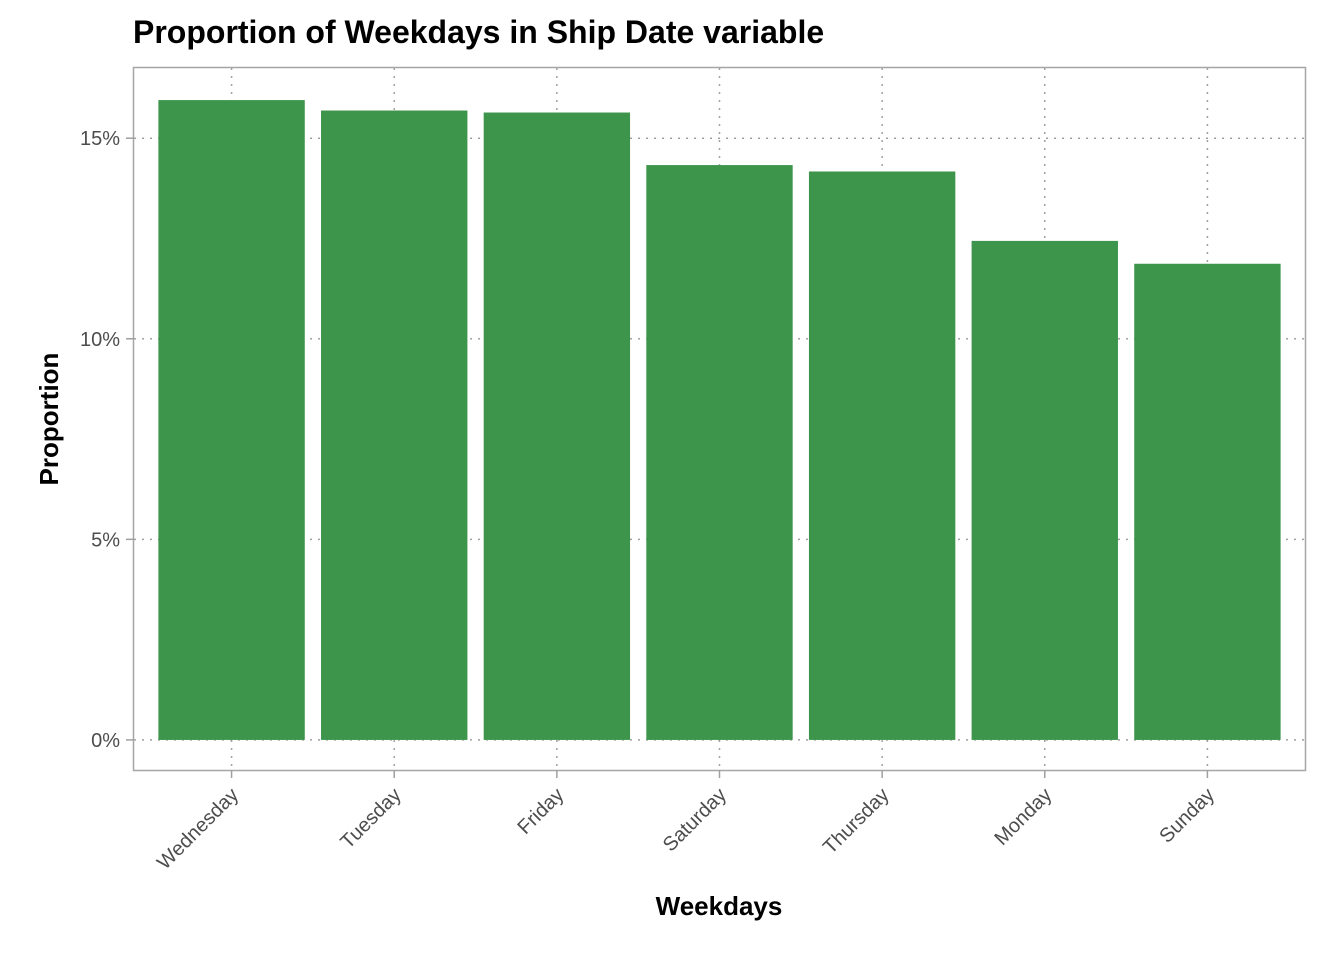 The width and height of the screenshot is (1344, 960). Describe the element at coordinates (1187, 816) in the screenshot. I see `x-tick-label: Sunday` at that location.